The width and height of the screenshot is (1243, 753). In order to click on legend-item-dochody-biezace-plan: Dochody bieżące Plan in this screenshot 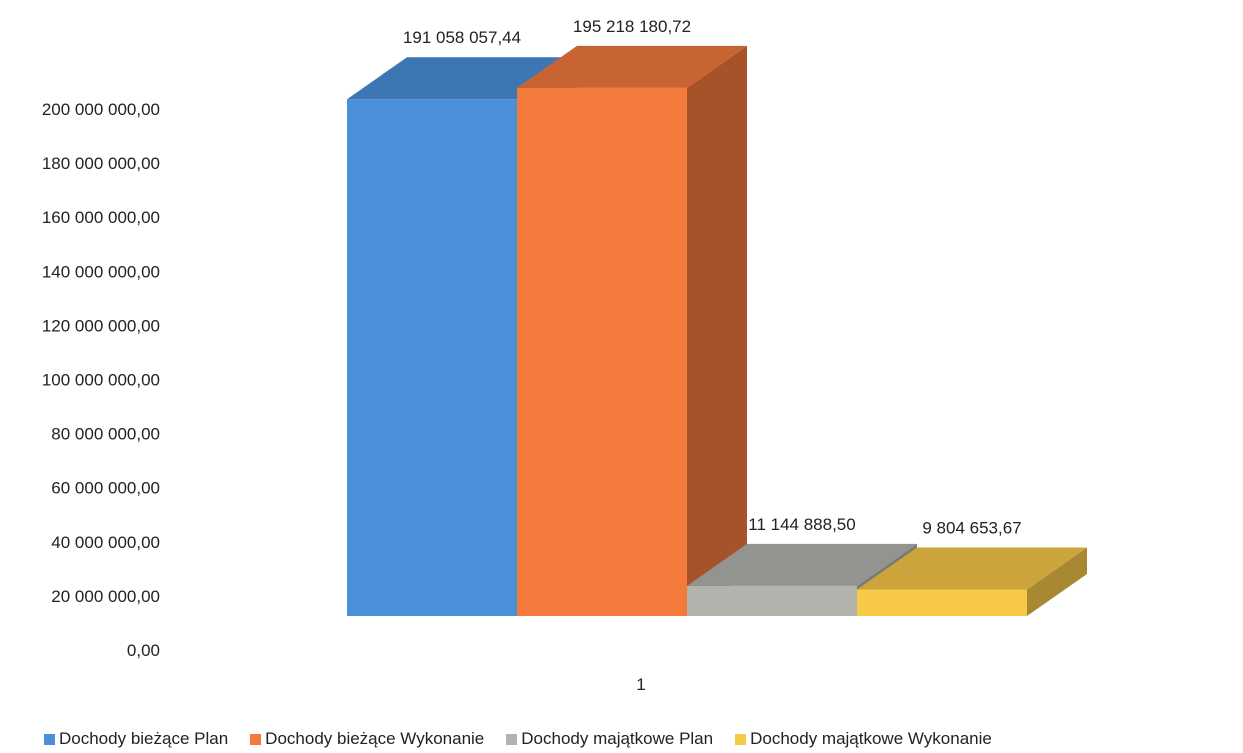, I will do `click(136, 739)`.